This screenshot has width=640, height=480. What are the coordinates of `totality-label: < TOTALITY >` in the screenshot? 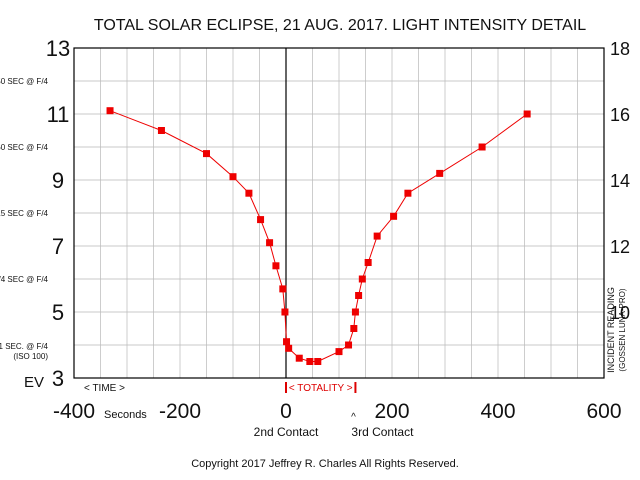 It's located at (321, 388).